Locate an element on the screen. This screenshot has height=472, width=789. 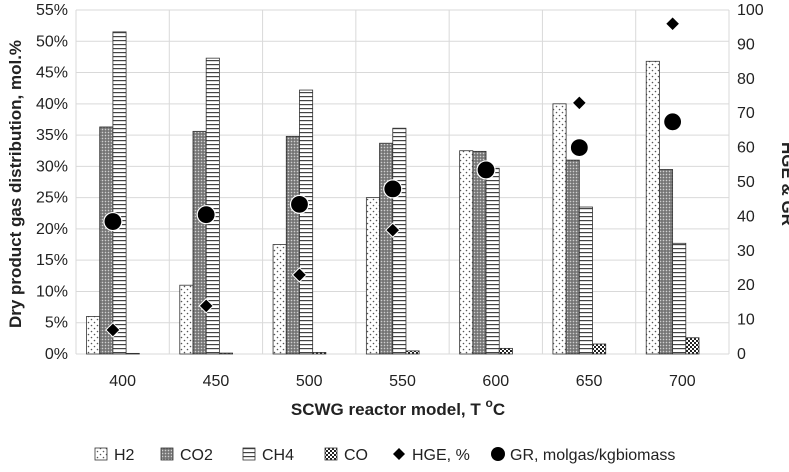
y-right-tick-label: 40 is located at coordinates (746, 216).